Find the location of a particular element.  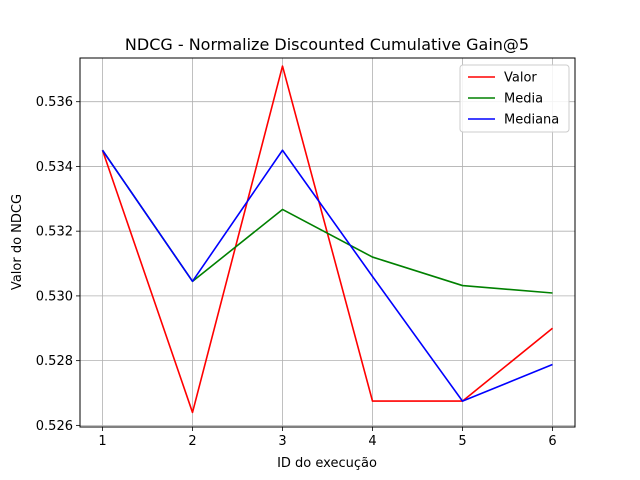

x-tick-label: 1 is located at coordinates (102, 441).